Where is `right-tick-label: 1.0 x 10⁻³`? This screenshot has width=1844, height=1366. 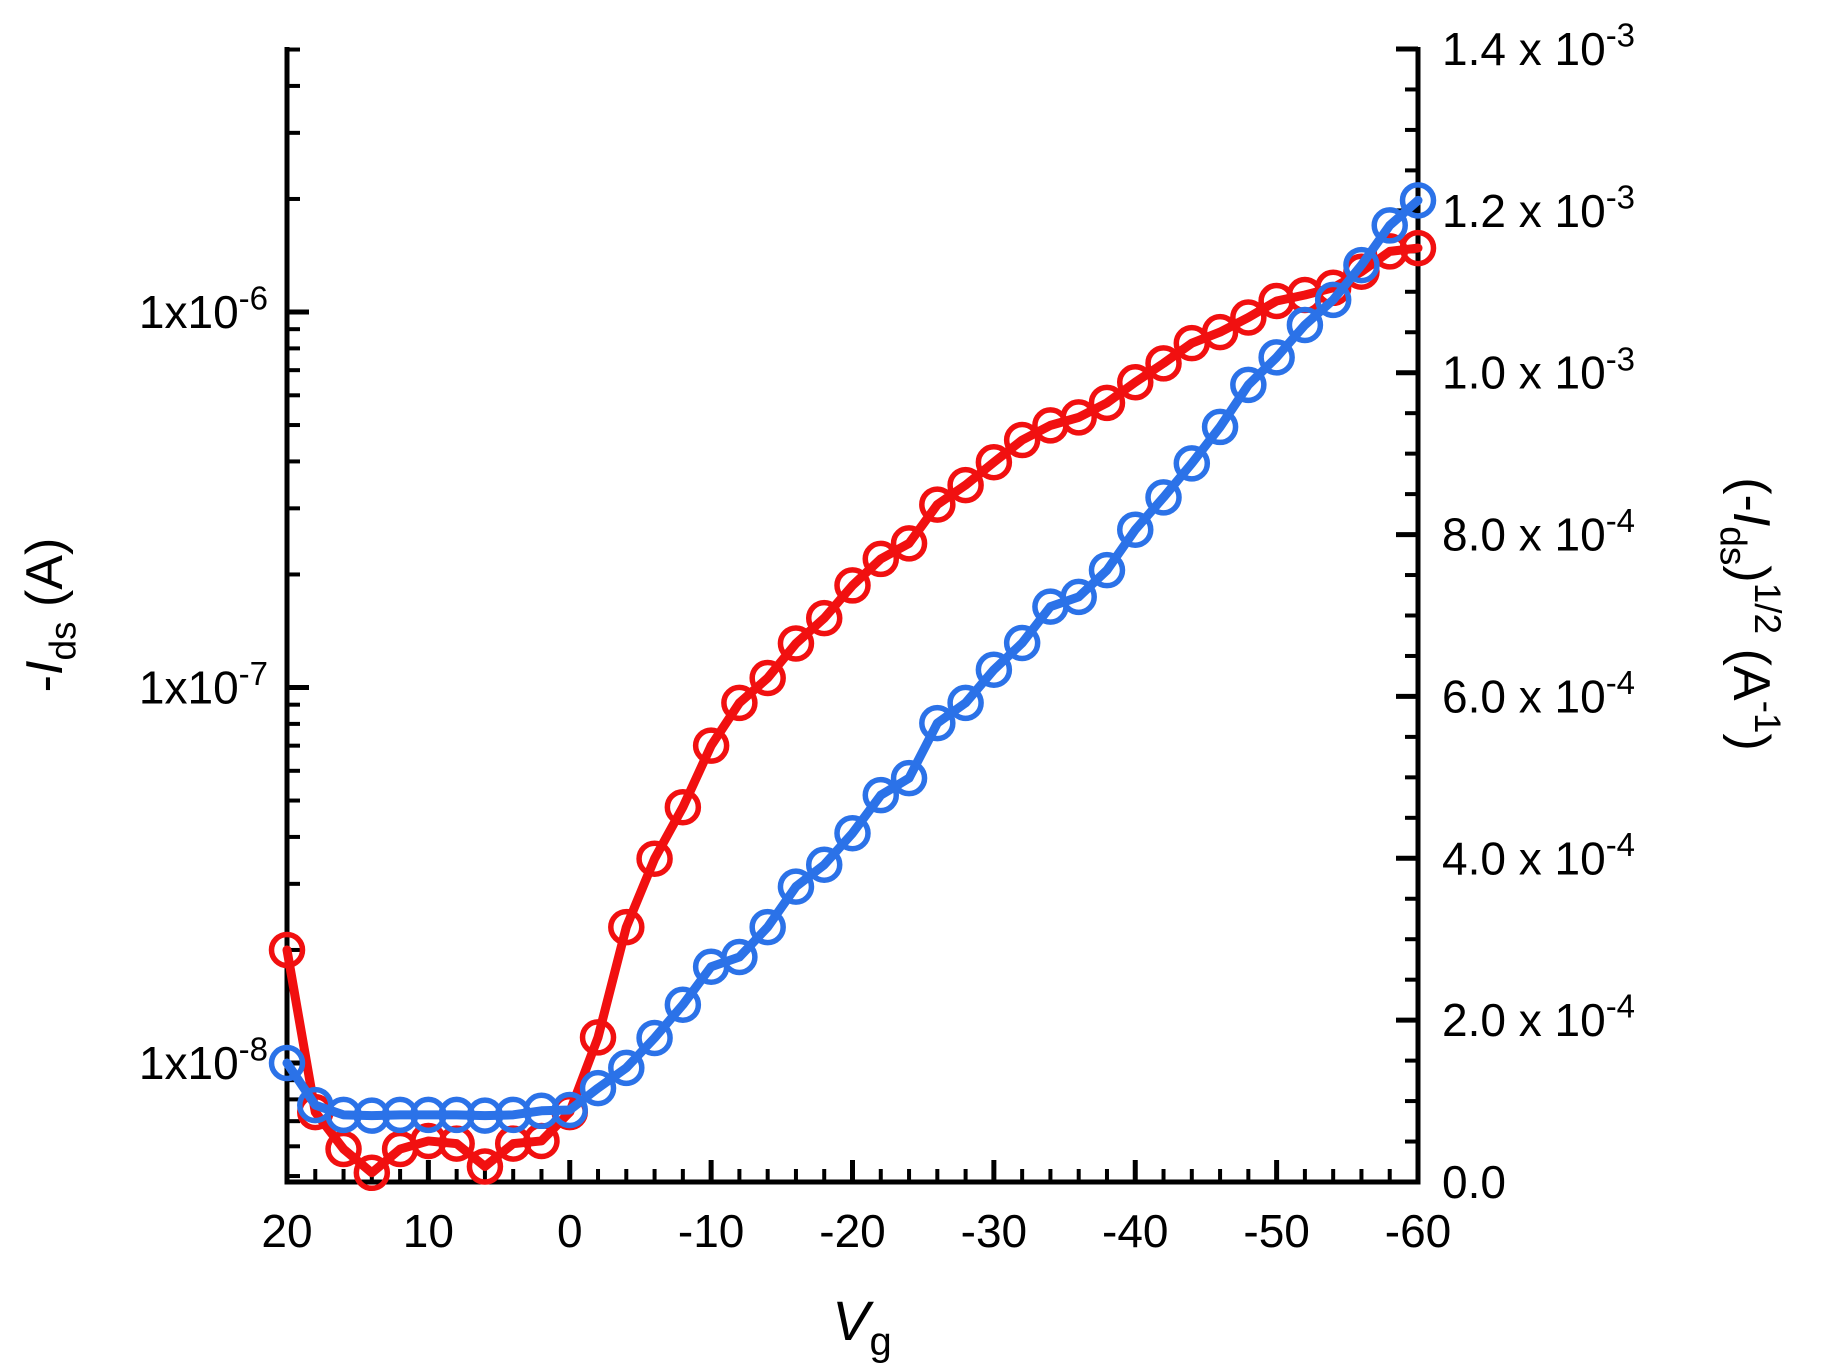
right-tick-label: 1.0 x 10⁻³ is located at coordinates (1538, 369).